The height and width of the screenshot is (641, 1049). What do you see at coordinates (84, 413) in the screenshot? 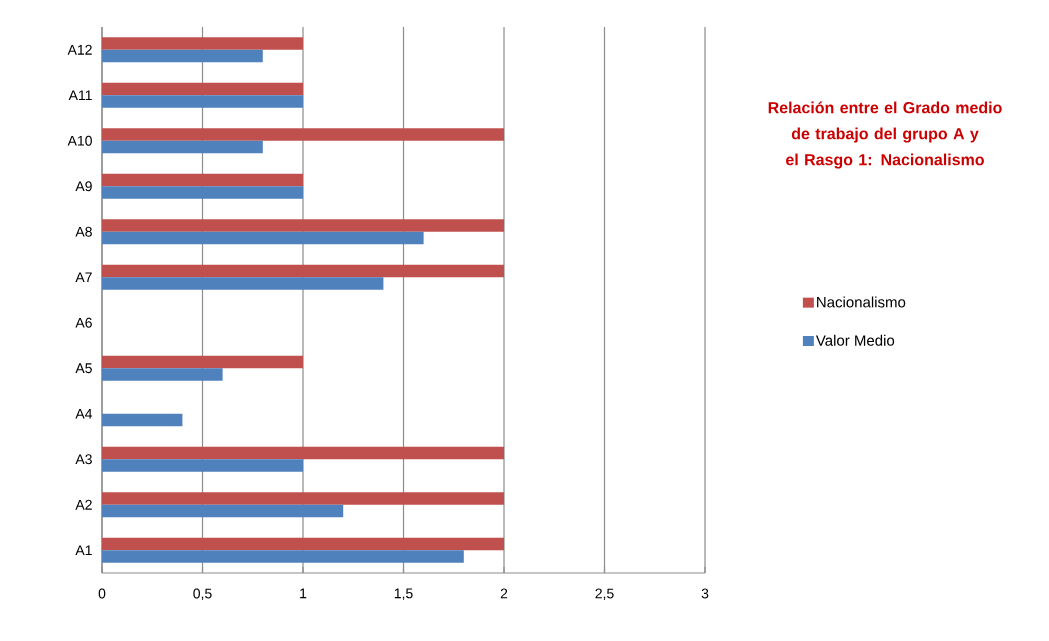
I see `y-tick-label: A4` at bounding box center [84, 413].